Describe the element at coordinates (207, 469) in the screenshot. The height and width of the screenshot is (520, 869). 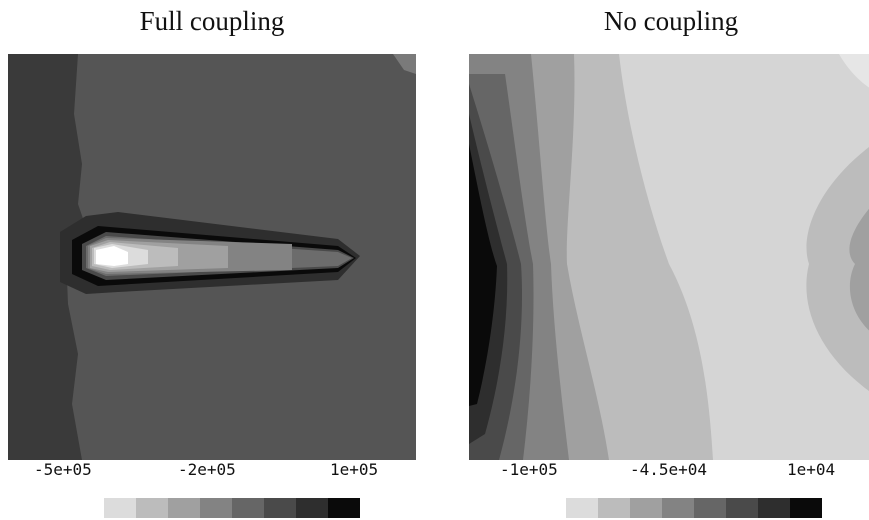
I see `colorbar-tick-label: -2e+05` at that location.